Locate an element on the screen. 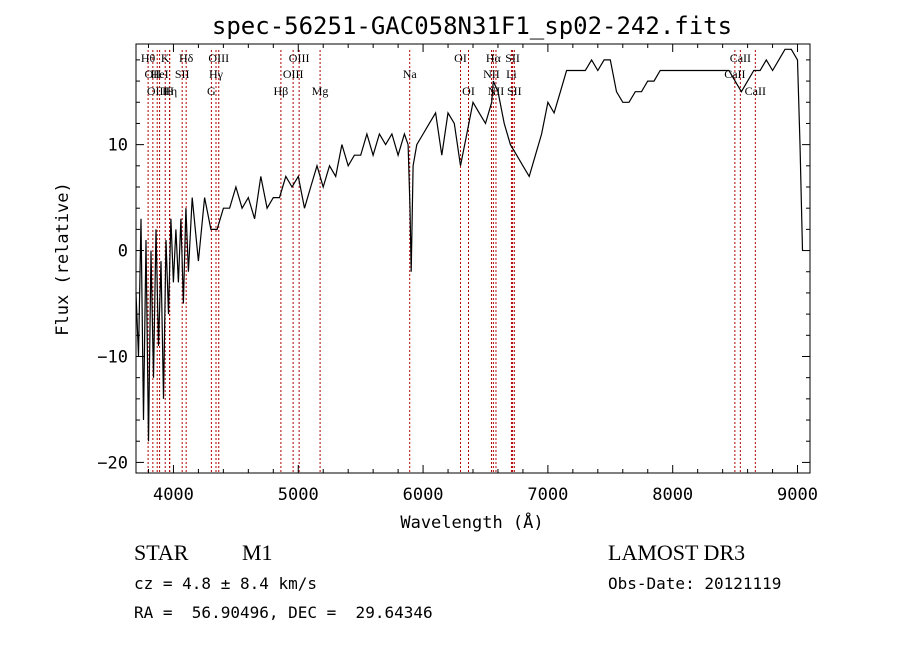  y-tick-label-2: 0 is located at coordinates (123, 252).